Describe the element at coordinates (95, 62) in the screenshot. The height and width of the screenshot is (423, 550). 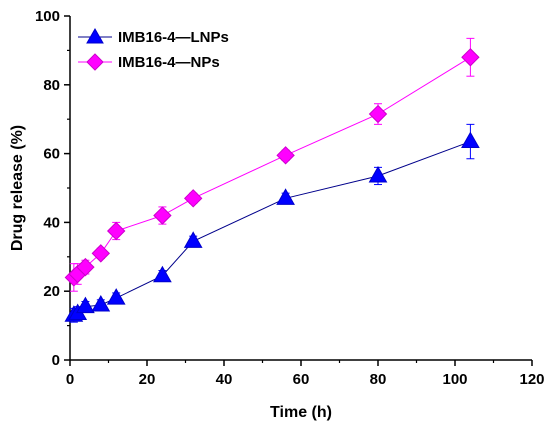
I see `legend-marker-nps-diamond-icon` at that location.